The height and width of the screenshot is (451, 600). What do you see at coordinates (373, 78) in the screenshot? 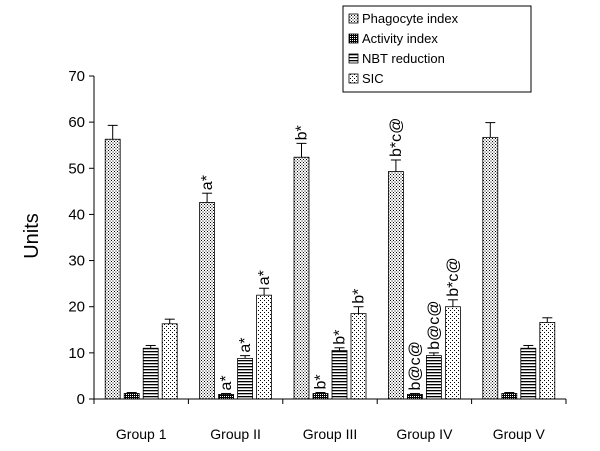
I see `legend-label: SIC` at bounding box center [373, 78].